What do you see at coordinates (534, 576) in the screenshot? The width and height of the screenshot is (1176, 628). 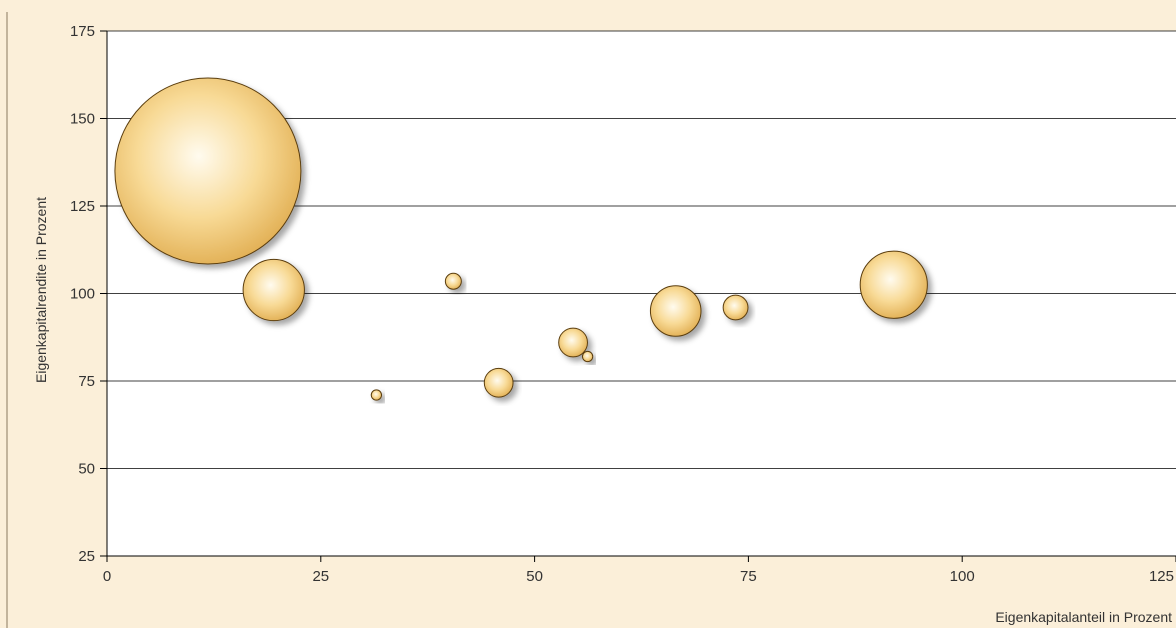 I see `x-tick-label: 50` at bounding box center [534, 576].